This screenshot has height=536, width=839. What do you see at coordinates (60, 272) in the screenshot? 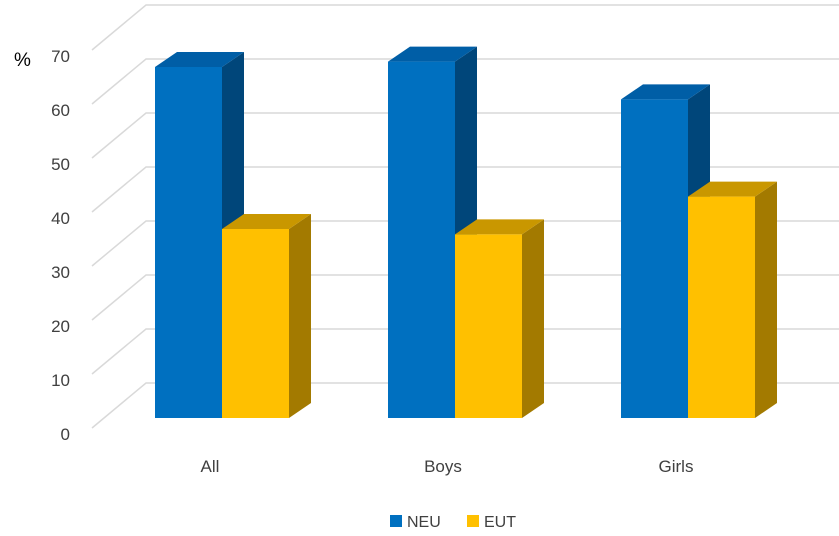
I see `y-tick-label: 30` at bounding box center [60, 272].